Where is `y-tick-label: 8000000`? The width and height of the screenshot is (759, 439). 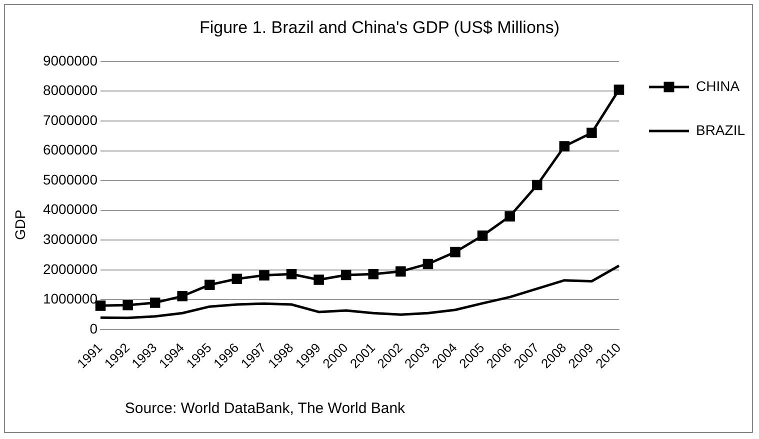
y-tick-label: 8000000 is located at coordinates (70, 90).